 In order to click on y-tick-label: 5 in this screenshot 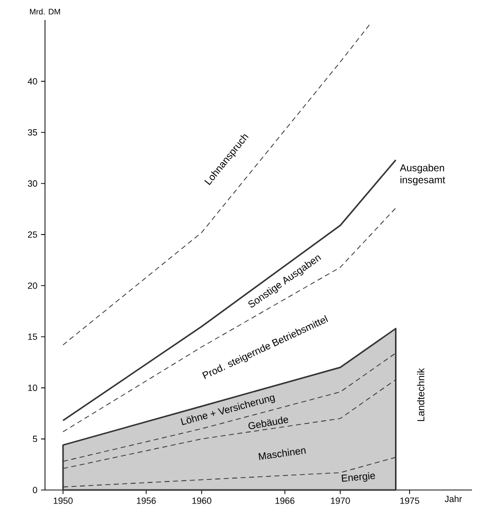, I will do `click(35, 439)`.